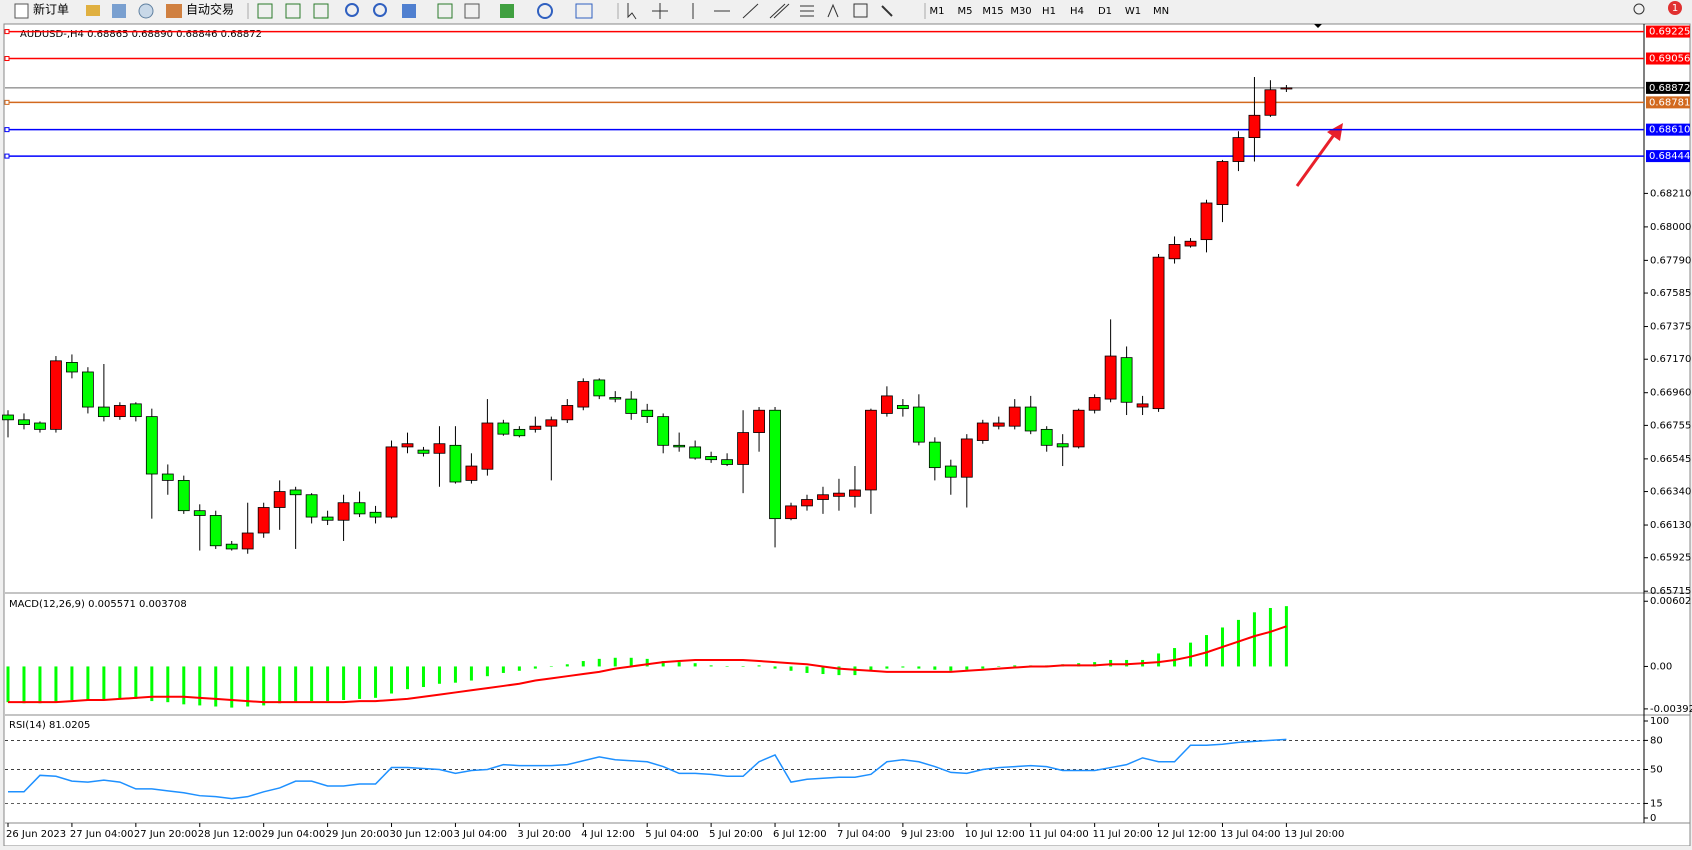 This screenshot has height=850, width=1692. Describe the element at coordinates (965, 11) in the screenshot. I see `timeframe-button: M5` at that location.